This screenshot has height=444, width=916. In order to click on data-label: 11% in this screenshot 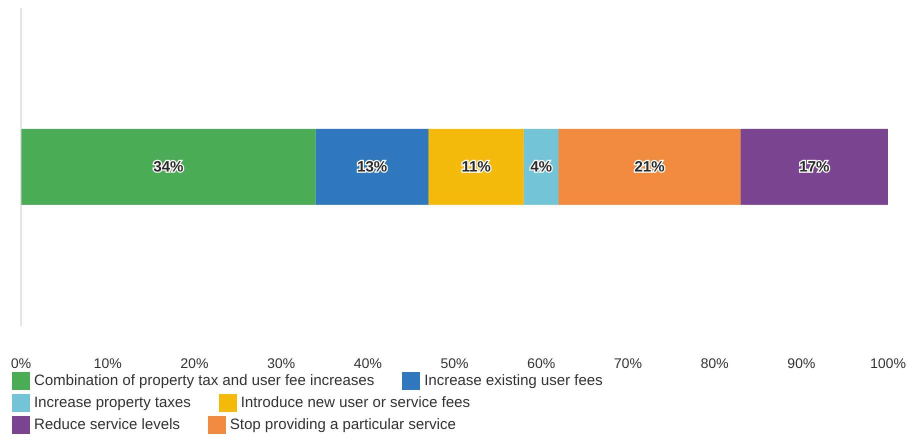, I will do `click(476, 167)`.